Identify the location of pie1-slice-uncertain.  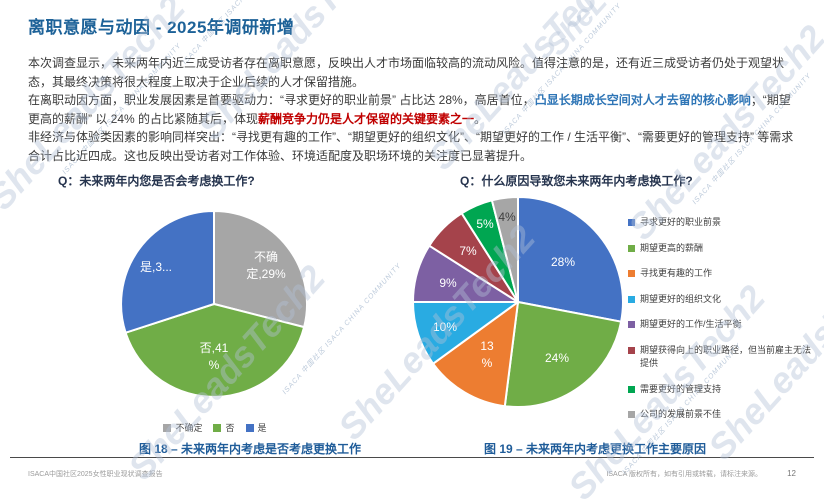
(261, 269).